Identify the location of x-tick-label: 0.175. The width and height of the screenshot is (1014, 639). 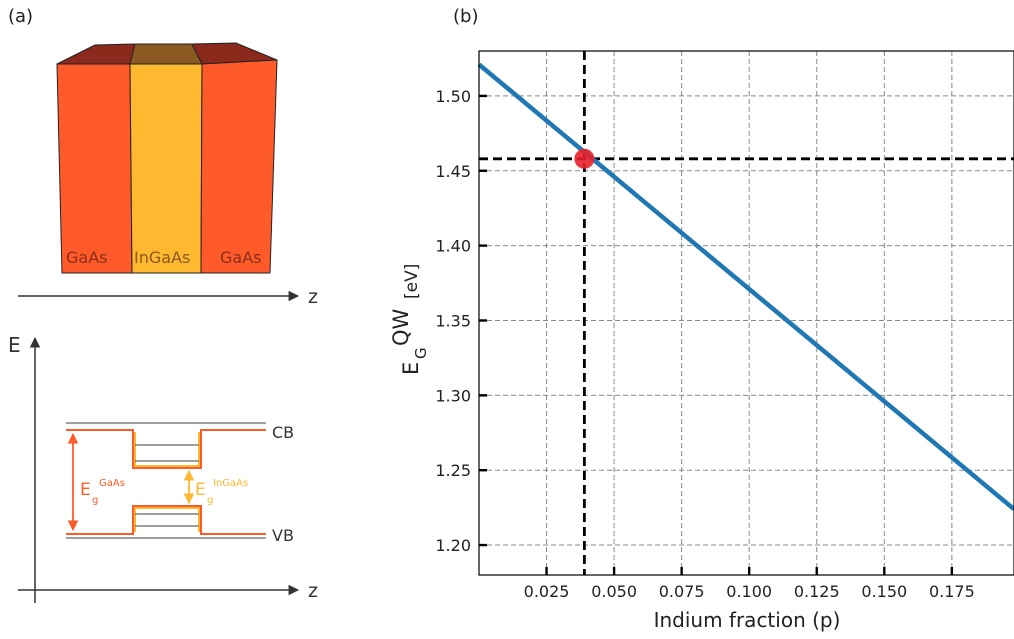
(952, 591).